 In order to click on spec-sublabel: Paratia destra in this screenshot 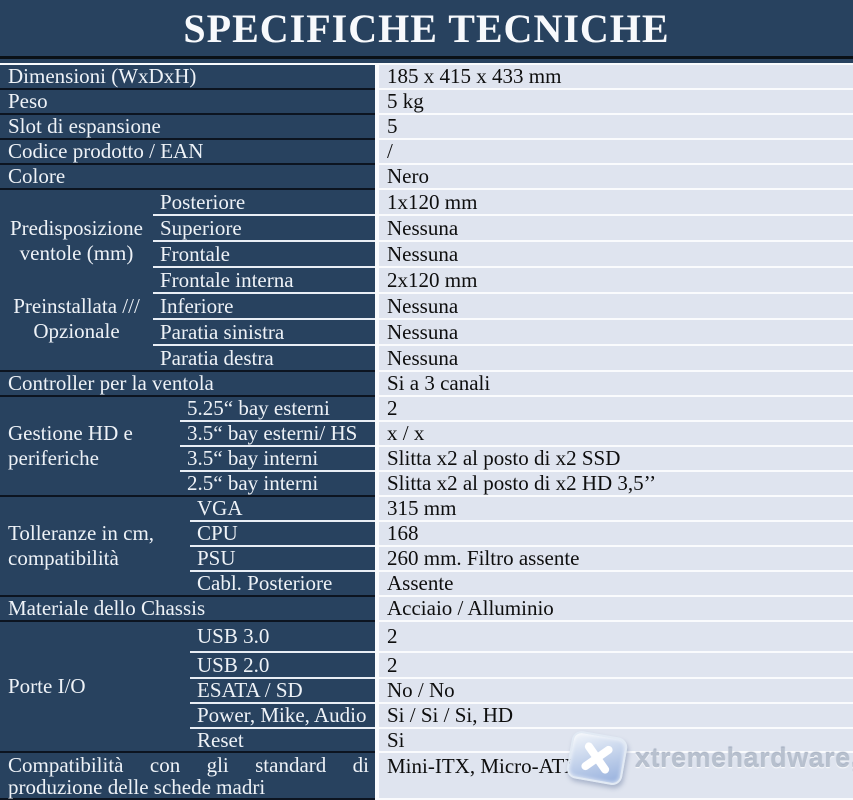, I will do `click(264, 359)`.